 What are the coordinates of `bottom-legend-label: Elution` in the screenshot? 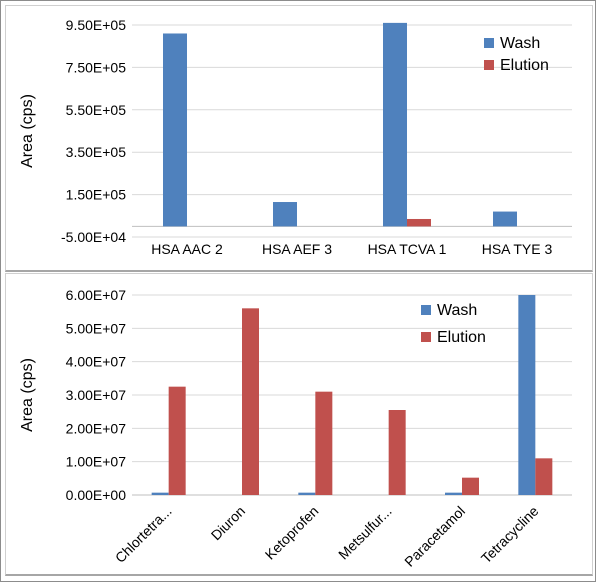 It's located at (461, 337).